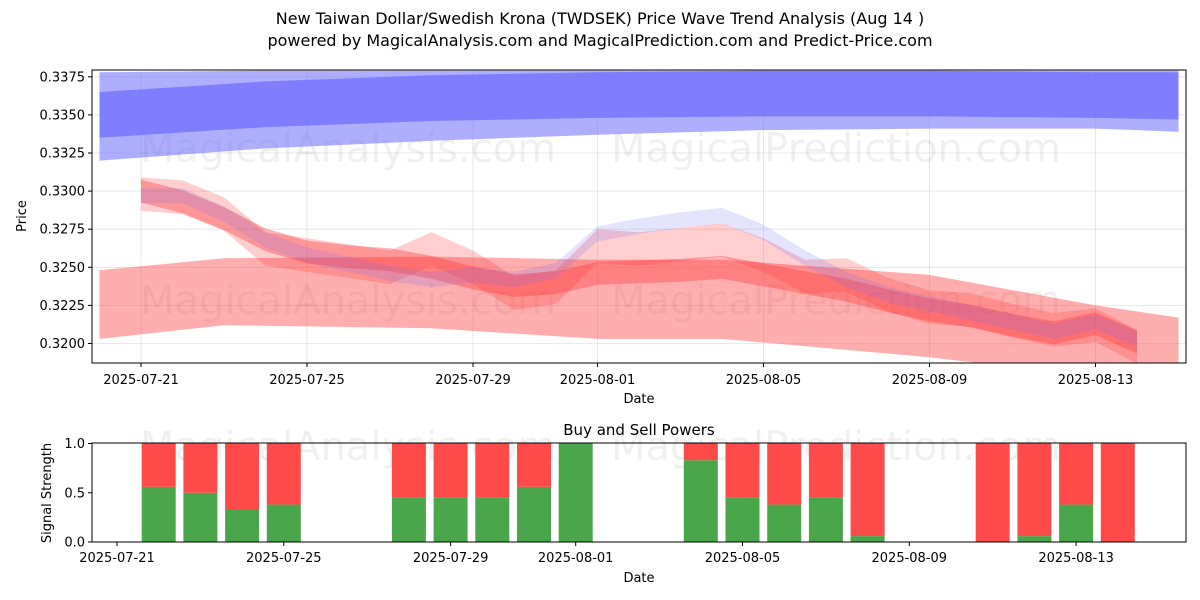  What do you see at coordinates (63, 268) in the screenshot?
I see `price-y-tick-label: 0.3250` at bounding box center [63, 268].